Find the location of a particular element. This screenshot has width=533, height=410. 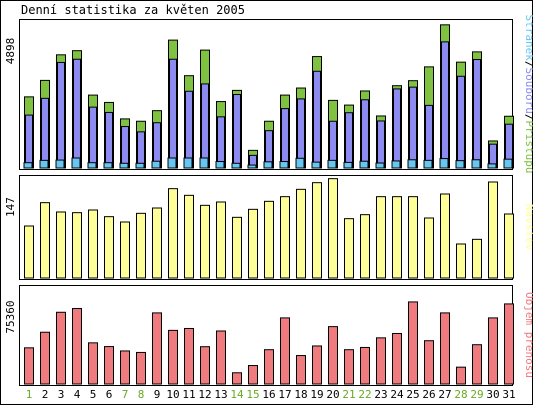

x-tick-label: 26 is located at coordinates (428, 394).